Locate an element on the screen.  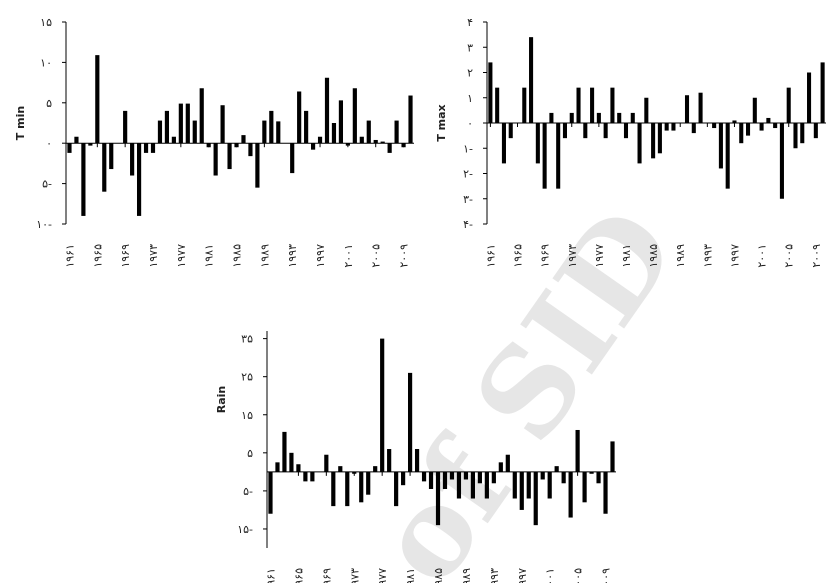
y-axis-label: T max is located at coordinates (441, 122).